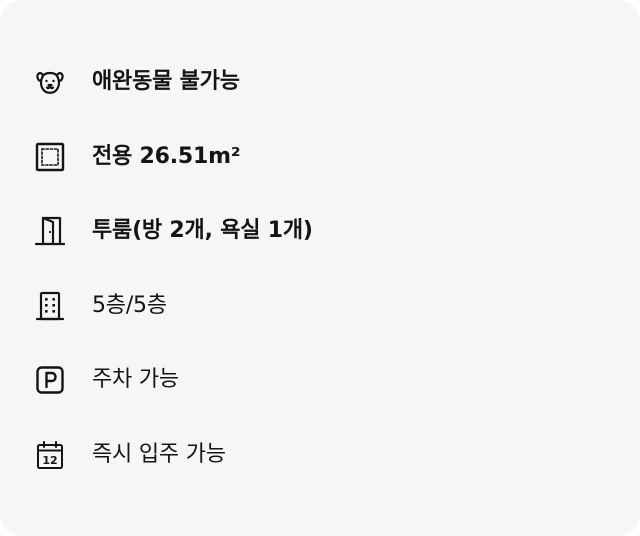 The height and width of the screenshot is (536, 640). Describe the element at coordinates (50, 157) in the screenshot. I see `floor-area-icon` at that location.